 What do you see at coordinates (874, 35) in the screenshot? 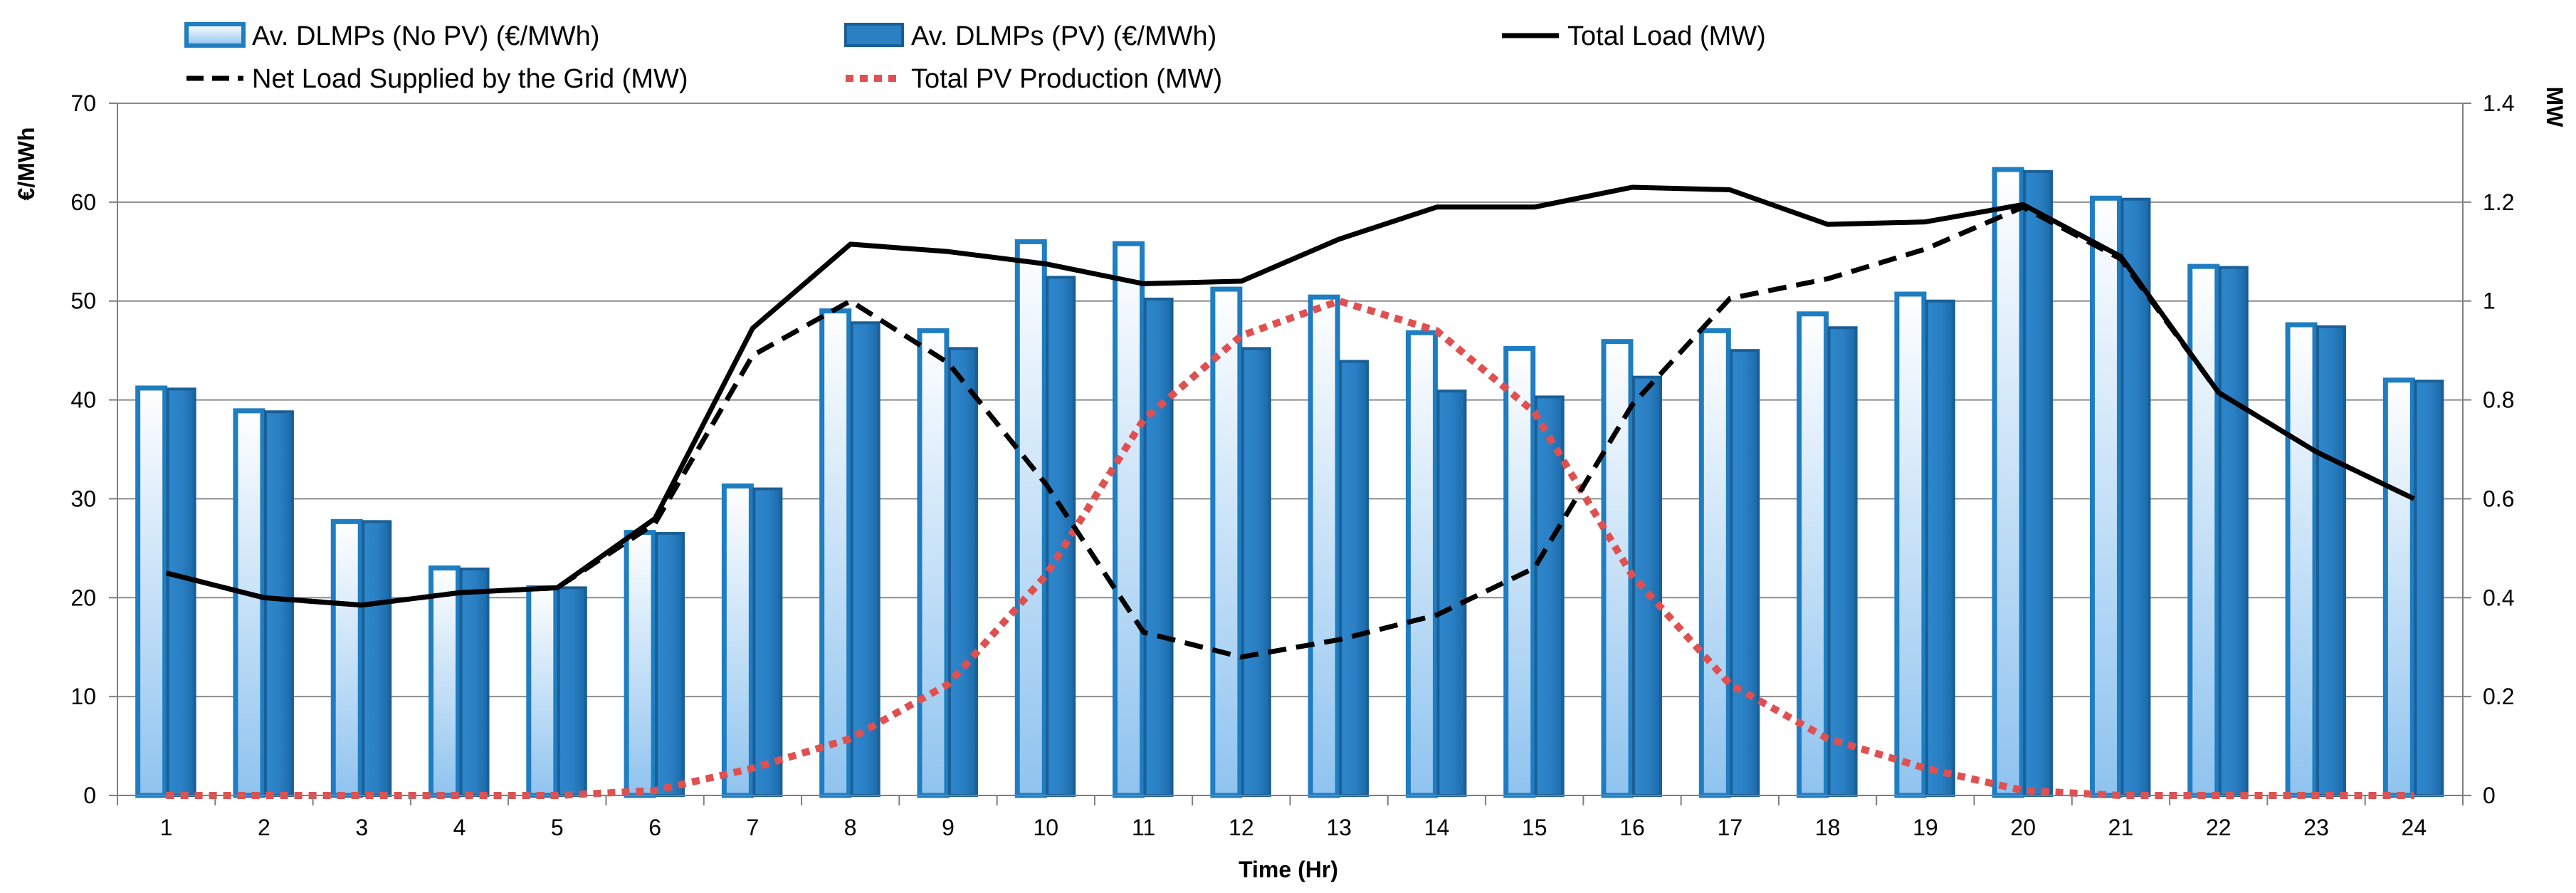
I see `legend-swatch` at bounding box center [874, 35].